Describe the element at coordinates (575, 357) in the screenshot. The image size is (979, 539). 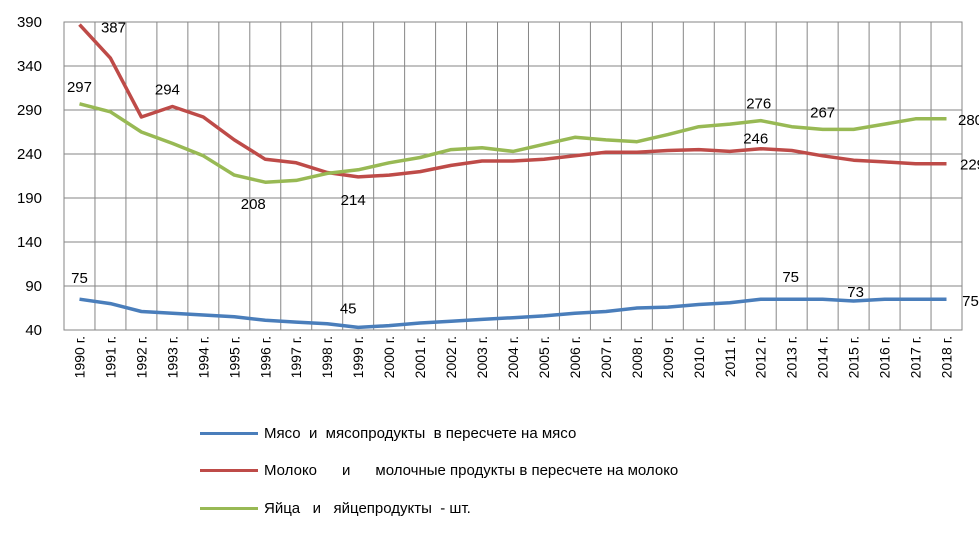
I see `x-tick-label: 2006 г.` at that location.